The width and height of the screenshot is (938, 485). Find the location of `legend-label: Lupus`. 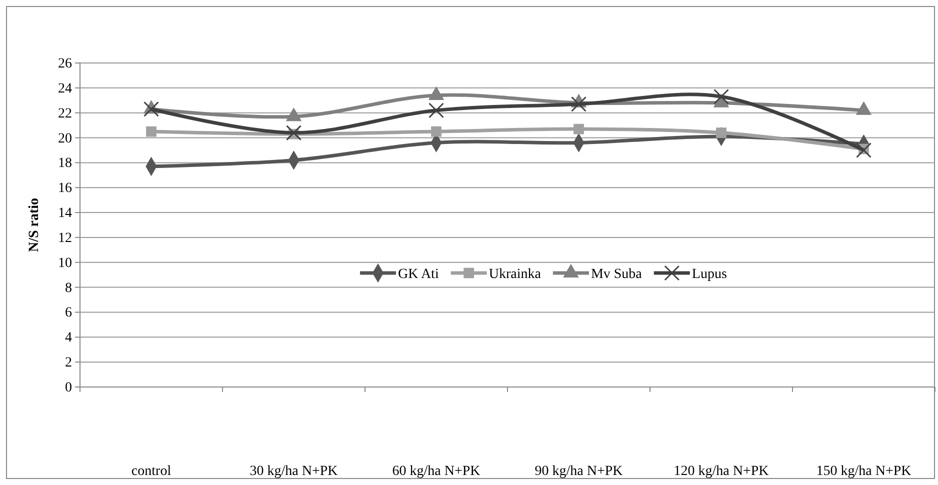

legend-label: Lupus is located at coordinates (709, 274).